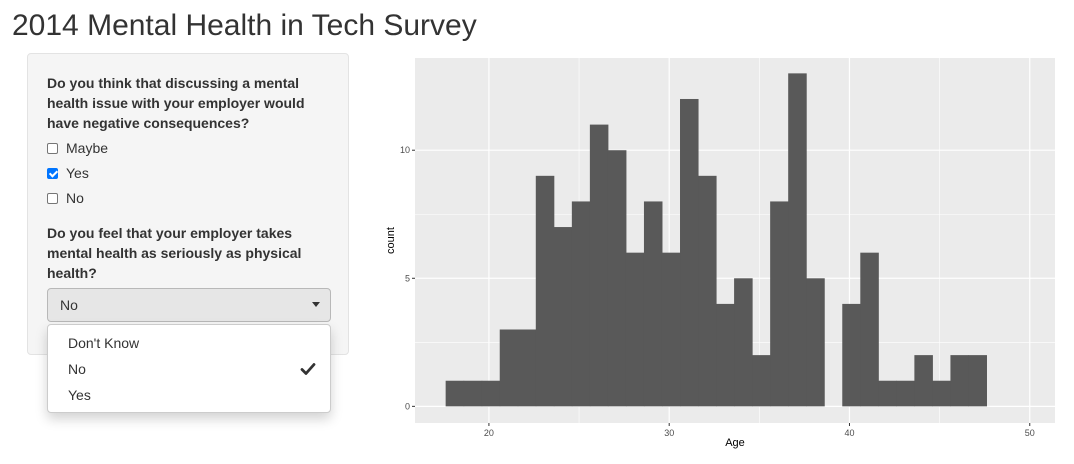 The height and width of the screenshot is (464, 1074). I want to click on y-tick-label: 5, so click(407, 278).